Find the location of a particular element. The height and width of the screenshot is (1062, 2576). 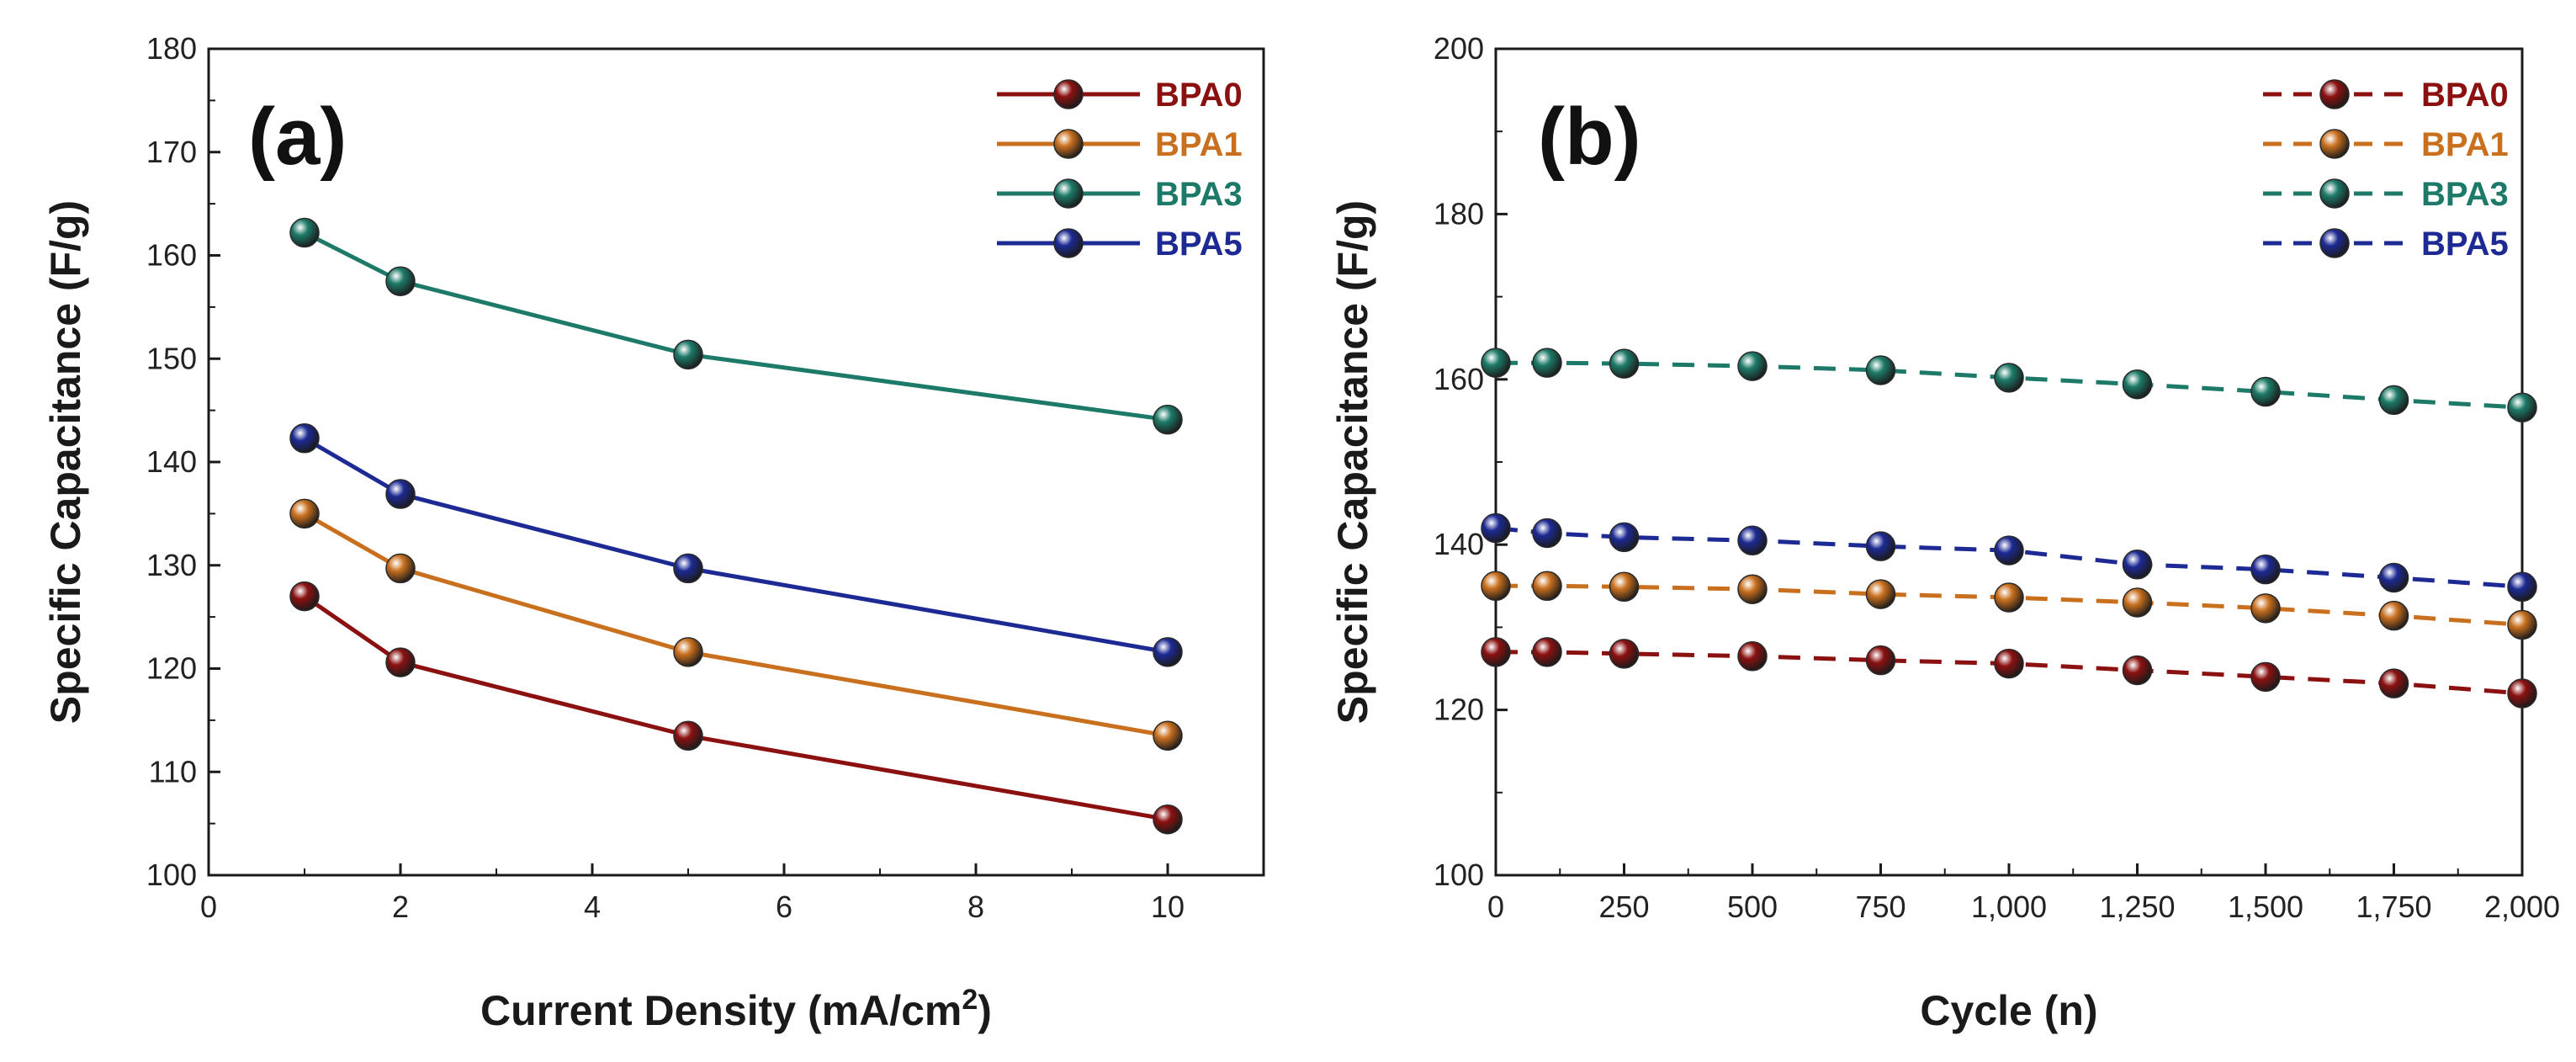

y-tick-label: 120 is located at coordinates (1459, 710).